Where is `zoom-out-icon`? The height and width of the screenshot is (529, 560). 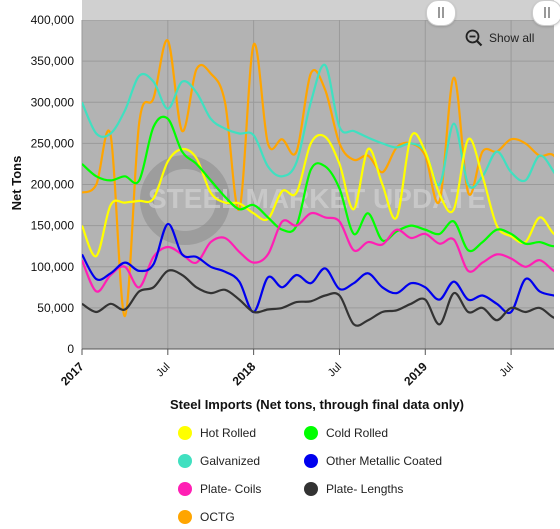
zoom-out-icon is located at coordinates (474, 38).